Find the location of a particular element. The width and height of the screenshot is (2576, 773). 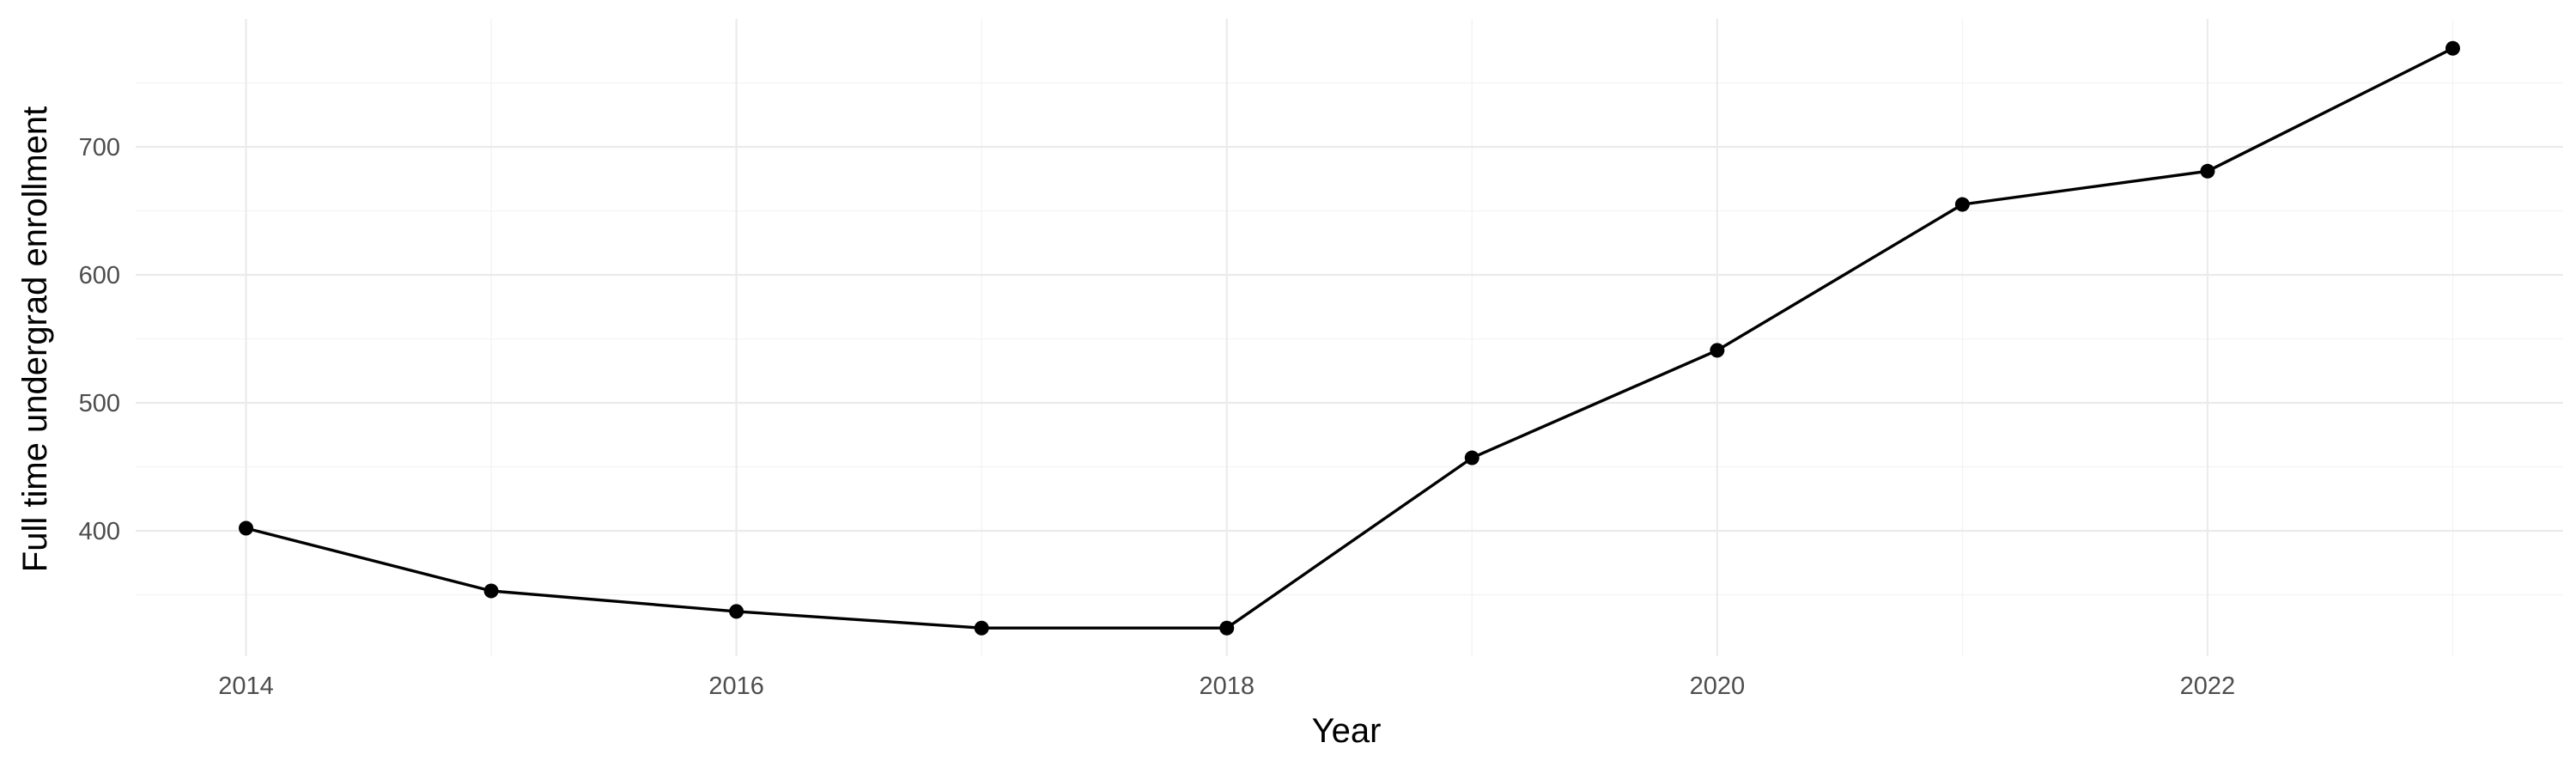

x-tick-label: 2016 is located at coordinates (736, 686).